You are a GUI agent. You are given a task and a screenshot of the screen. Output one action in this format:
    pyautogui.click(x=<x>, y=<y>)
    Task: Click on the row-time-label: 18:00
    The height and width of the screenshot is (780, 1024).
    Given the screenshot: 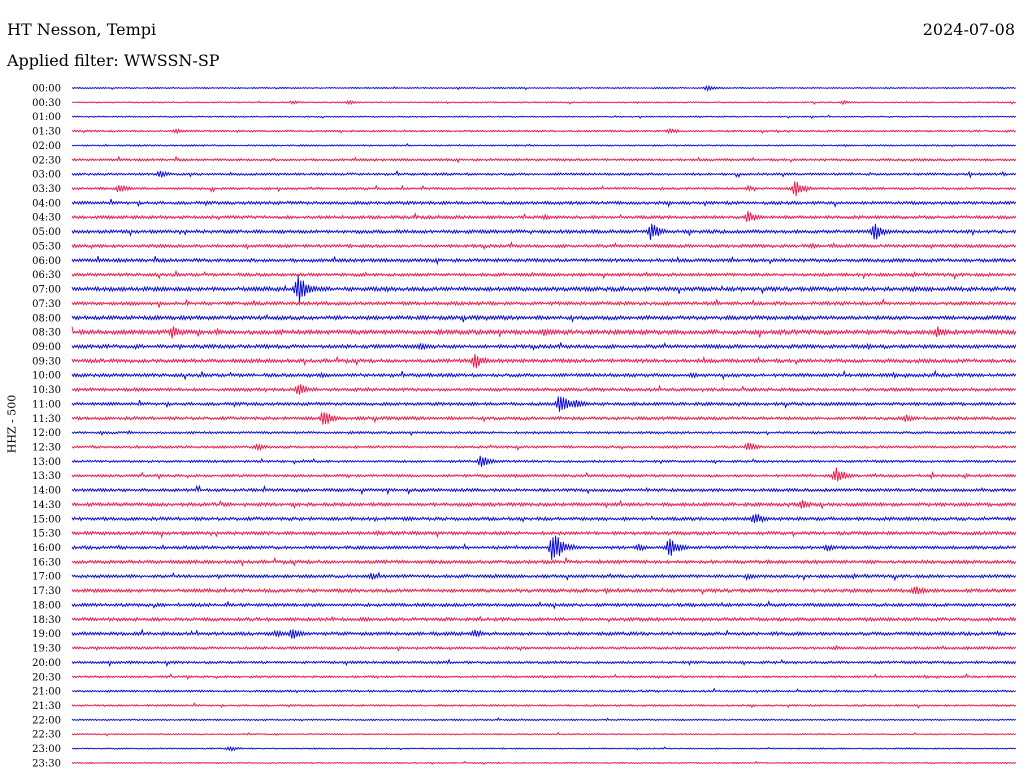 What is the action you would take?
    pyautogui.click(x=46, y=605)
    